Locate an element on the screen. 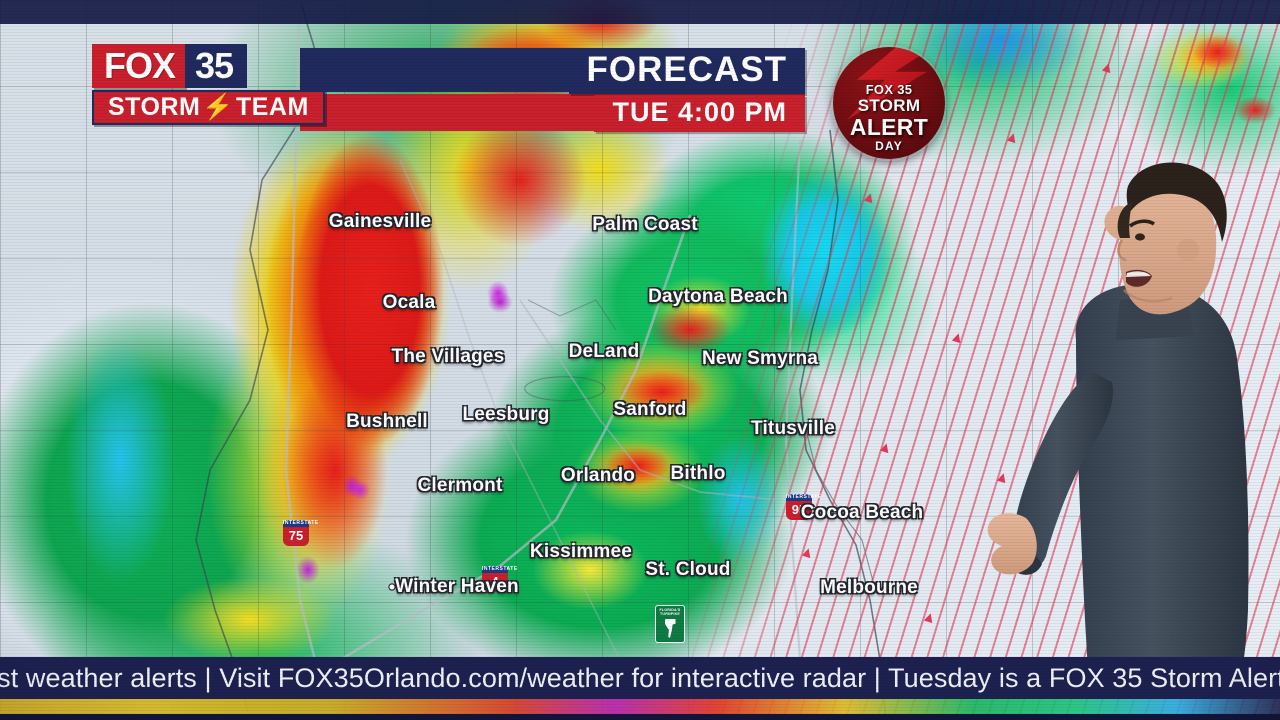  channel-number-box: 35 is located at coordinates (216, 66).